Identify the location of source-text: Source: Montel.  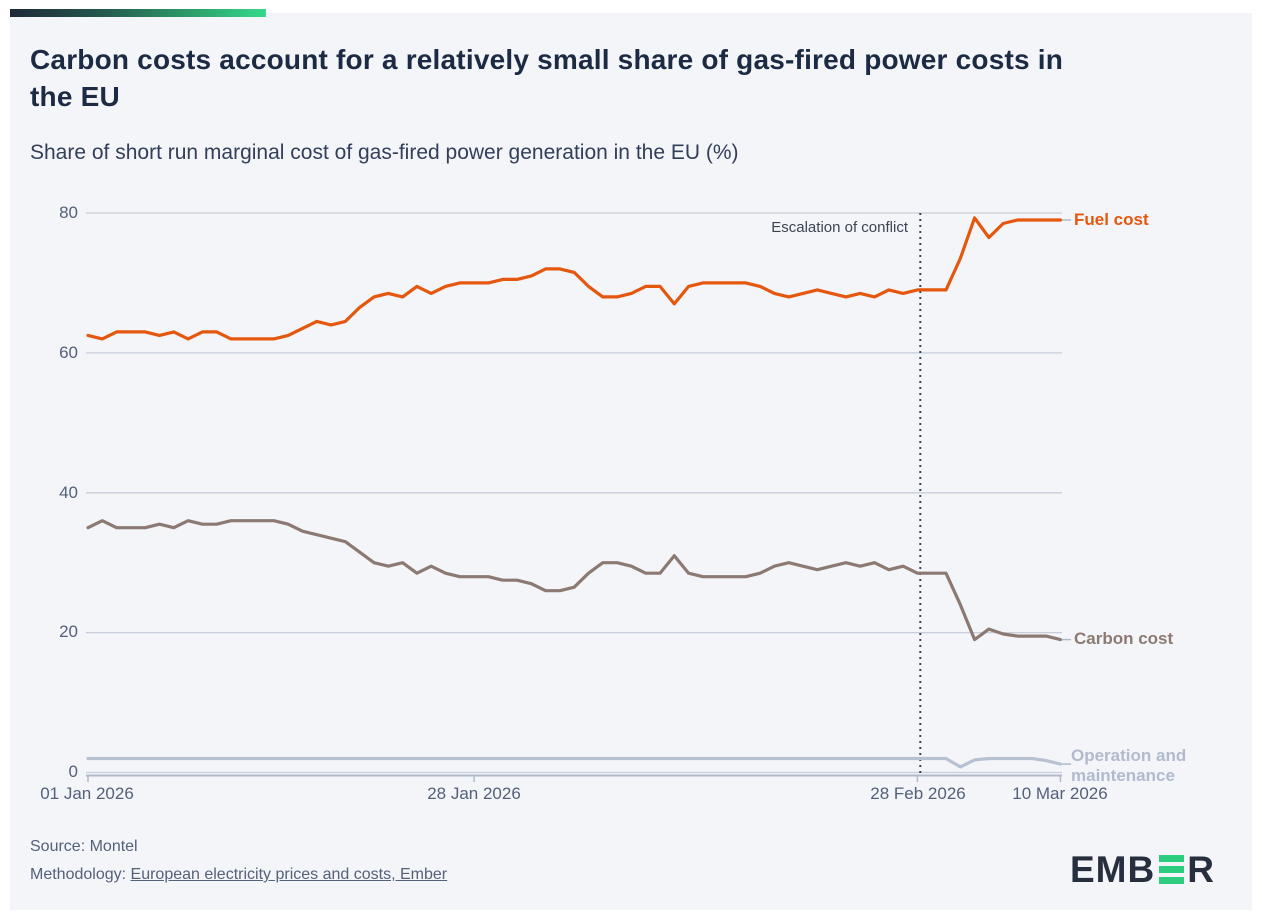
(84, 846).